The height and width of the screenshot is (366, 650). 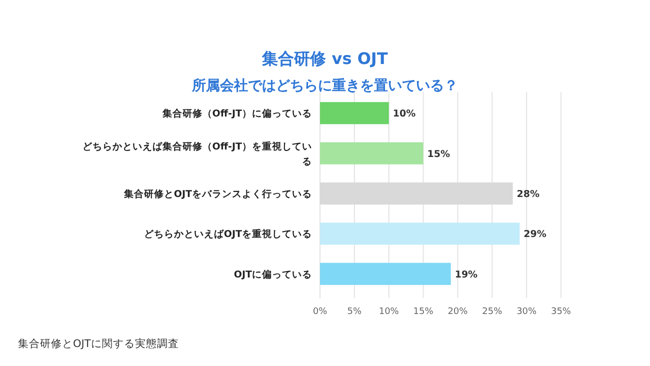 What do you see at coordinates (324, 86) in the screenshot?
I see `chart-subtitle: 所属会社ではどちらに重きを置いている？` at bounding box center [324, 86].